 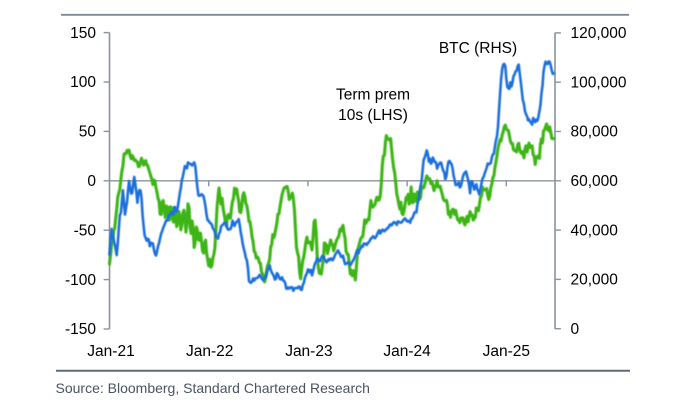 What do you see at coordinates (308, 351) in the screenshot?
I see `svg-text: Jan-23` at bounding box center [308, 351].